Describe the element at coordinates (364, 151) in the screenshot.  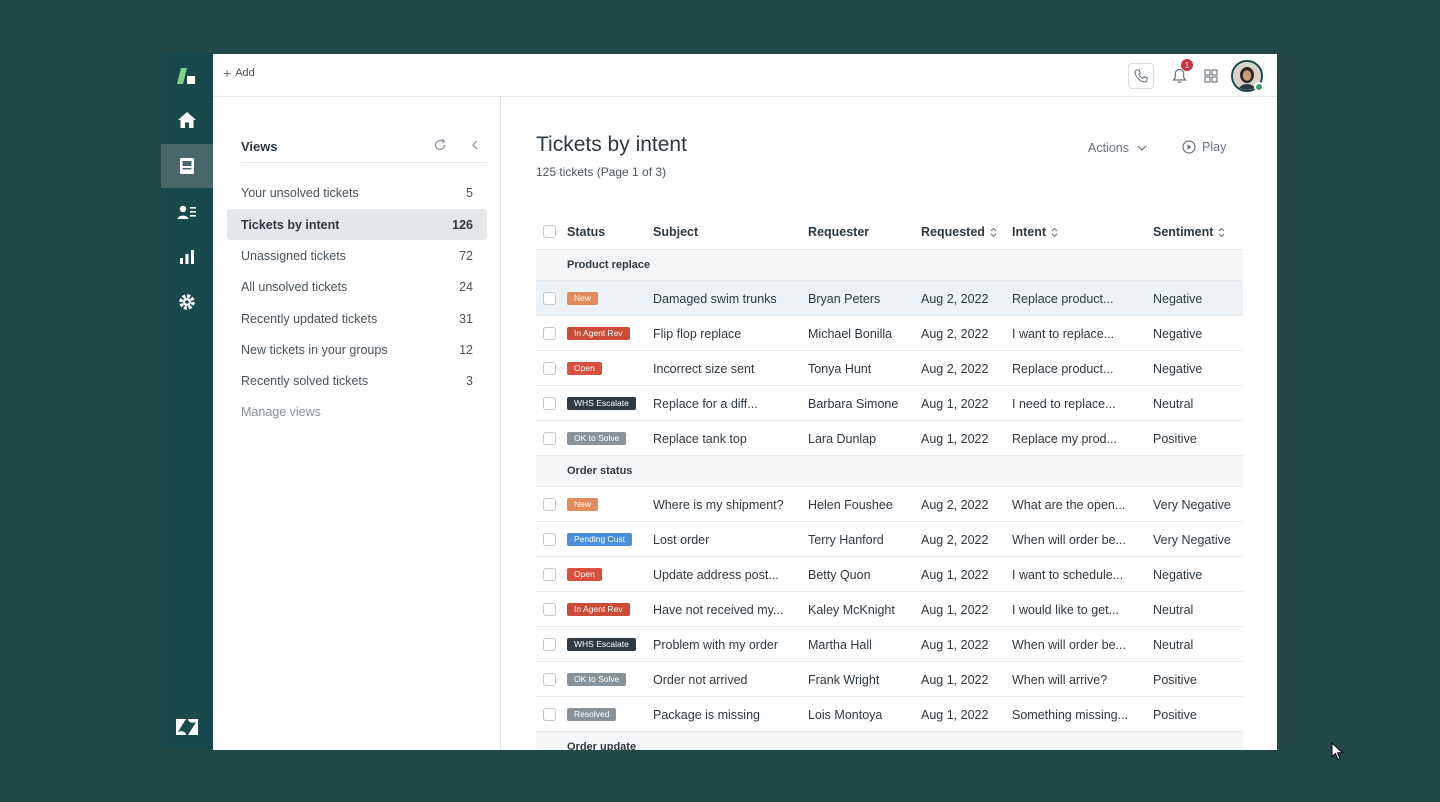
I see `views-header: Views` at that location.